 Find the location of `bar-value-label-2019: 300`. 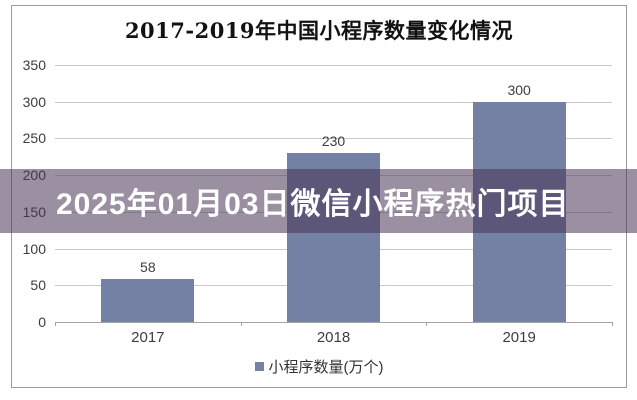

bar-value-label-2019: 300 is located at coordinates (519, 89).